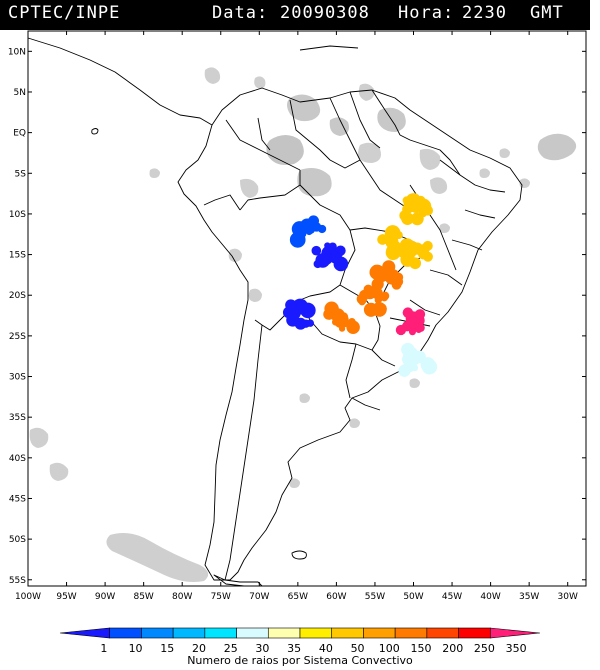  I want to click on lat-tick-label: 30S, so click(17, 378).